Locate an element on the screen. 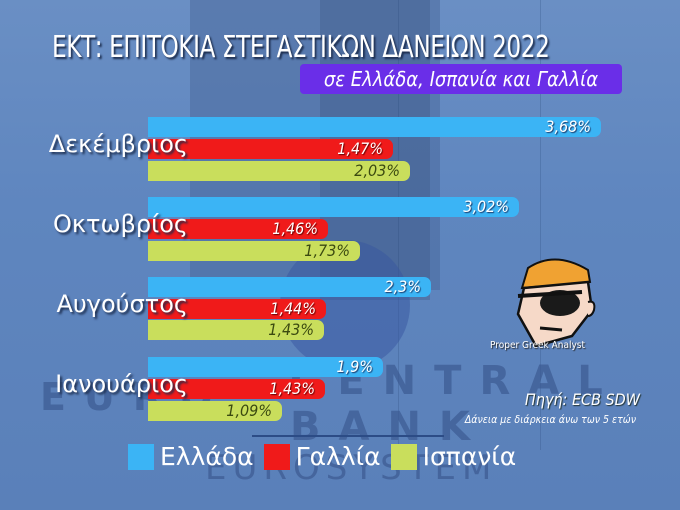  bar-france: 1,46% is located at coordinates (238, 229).